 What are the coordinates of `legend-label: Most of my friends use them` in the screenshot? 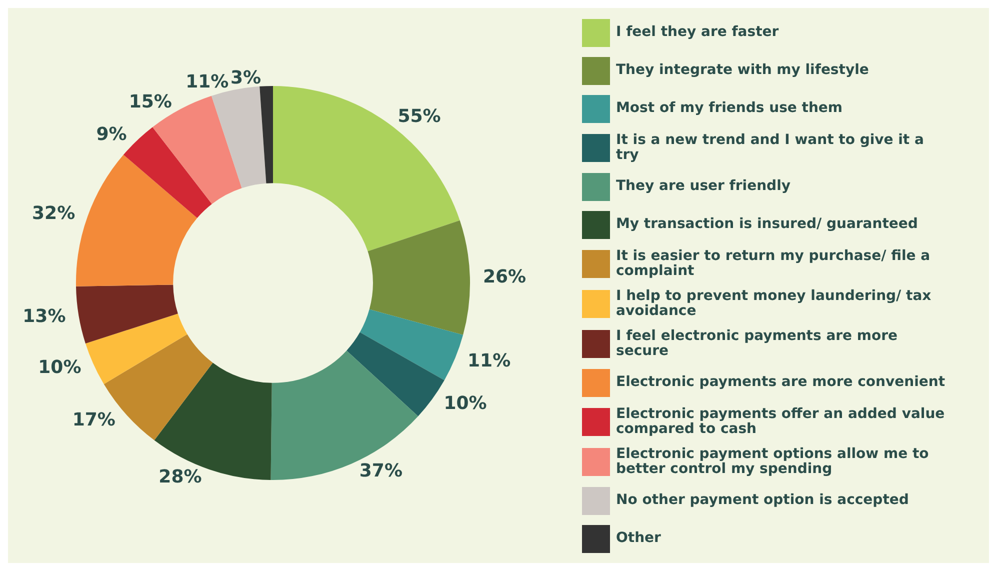 It's located at (729, 108).